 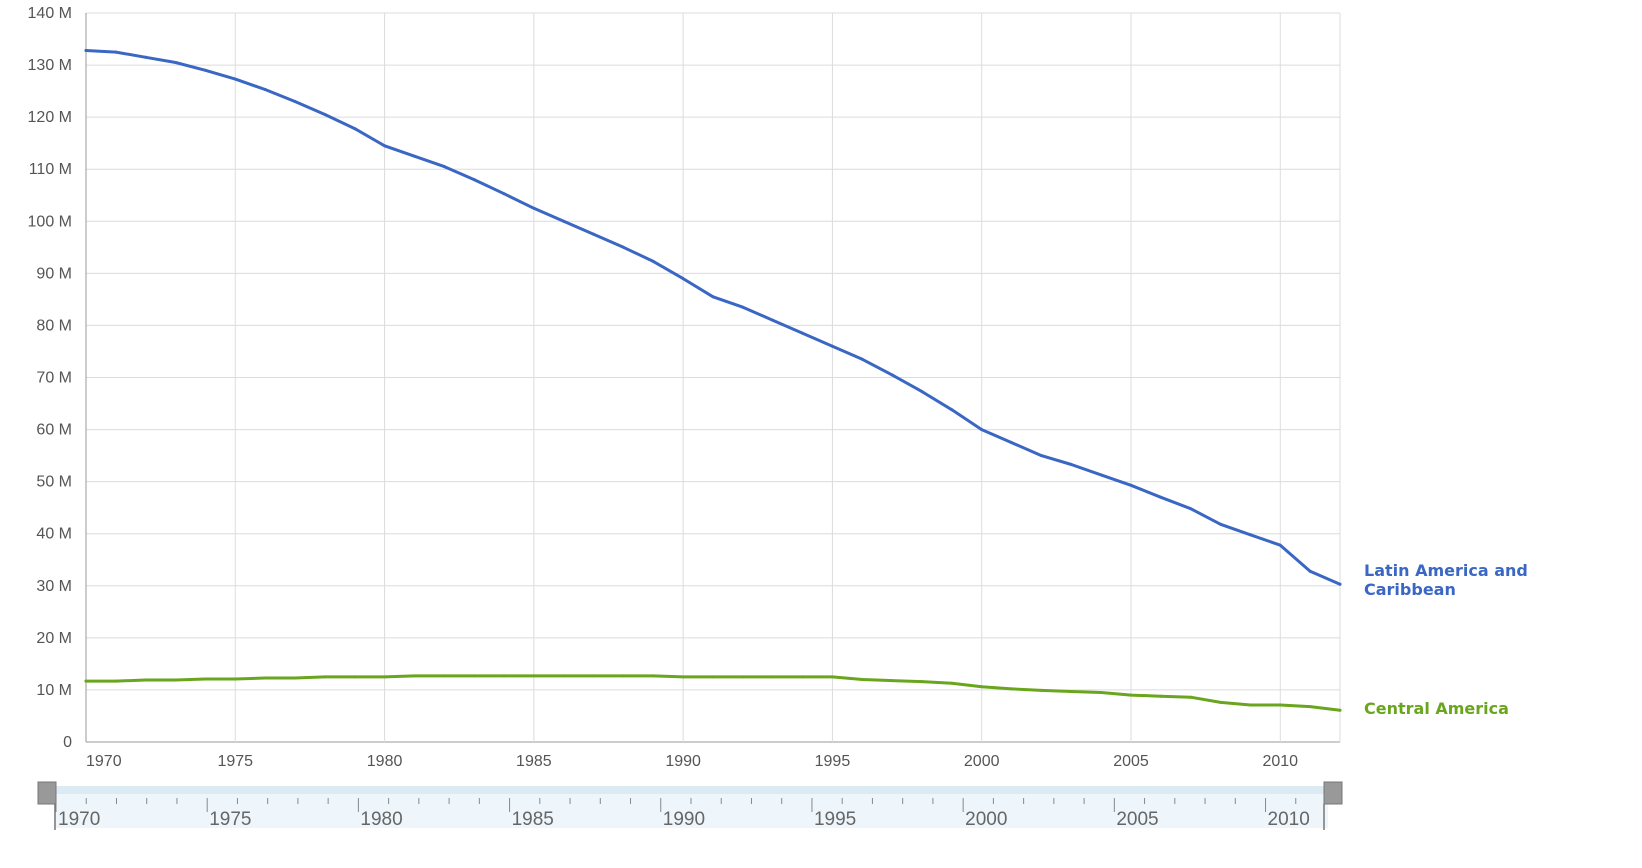 I want to click on slider-bar, so click(x=691, y=790).